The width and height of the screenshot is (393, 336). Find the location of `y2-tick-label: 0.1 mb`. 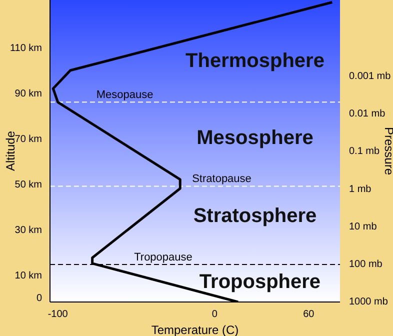

y2-tick-label: 0.1 mb is located at coordinates (364, 152).